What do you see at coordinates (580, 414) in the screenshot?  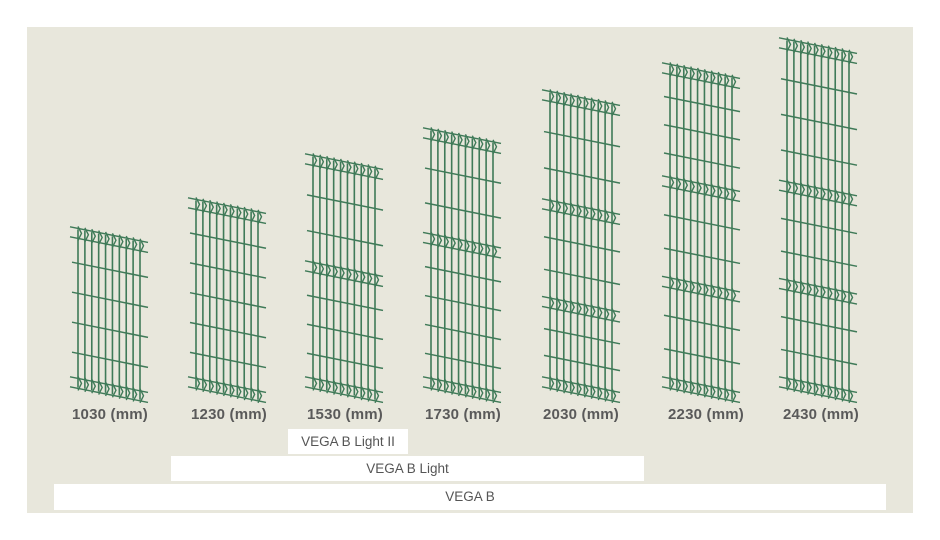 I see `height-label-2030: 2030 (mm)` at bounding box center [580, 414].